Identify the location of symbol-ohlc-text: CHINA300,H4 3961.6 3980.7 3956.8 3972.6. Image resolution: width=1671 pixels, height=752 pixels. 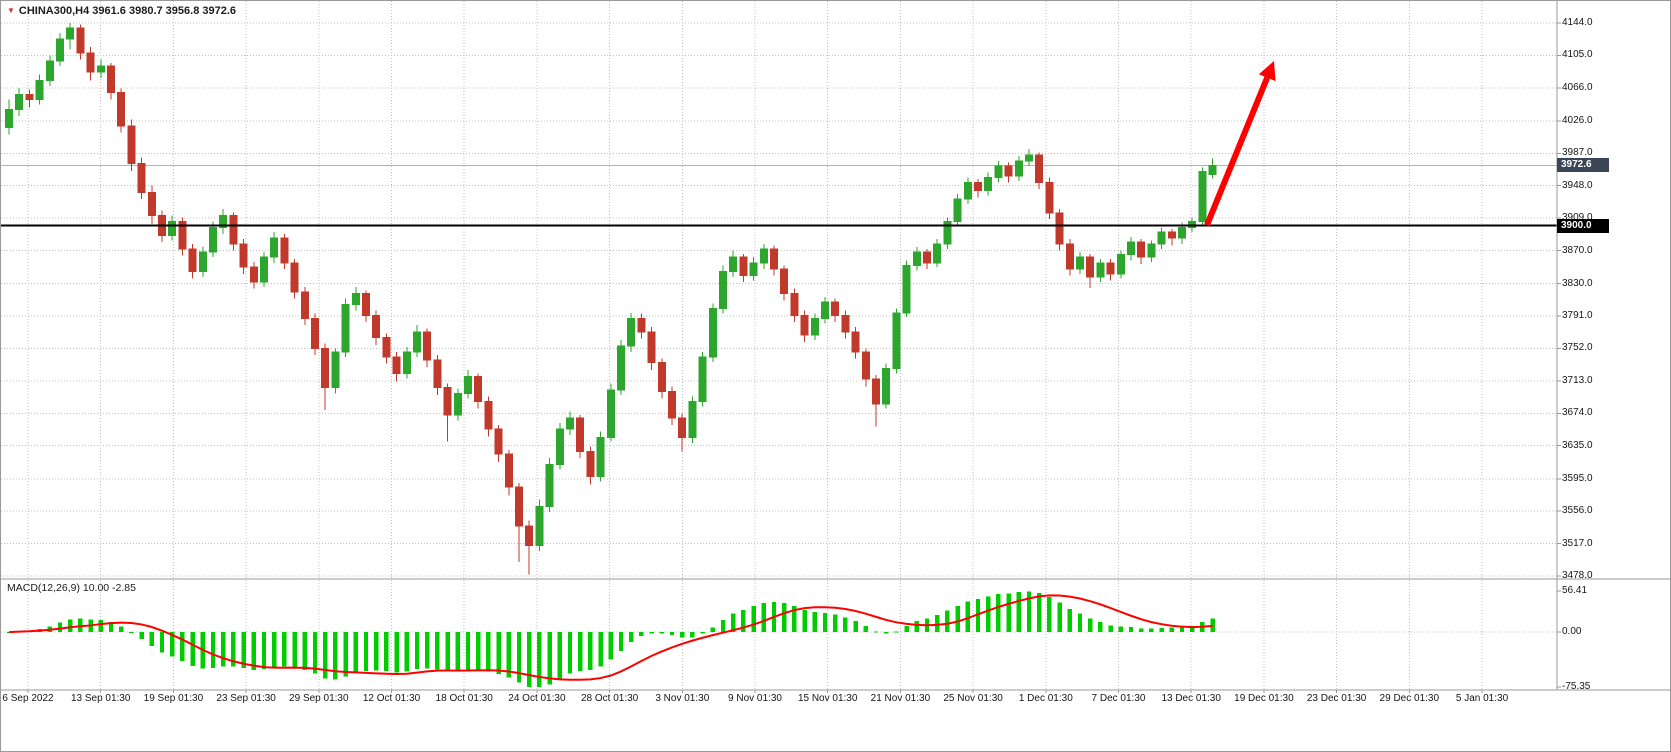
(127, 11).